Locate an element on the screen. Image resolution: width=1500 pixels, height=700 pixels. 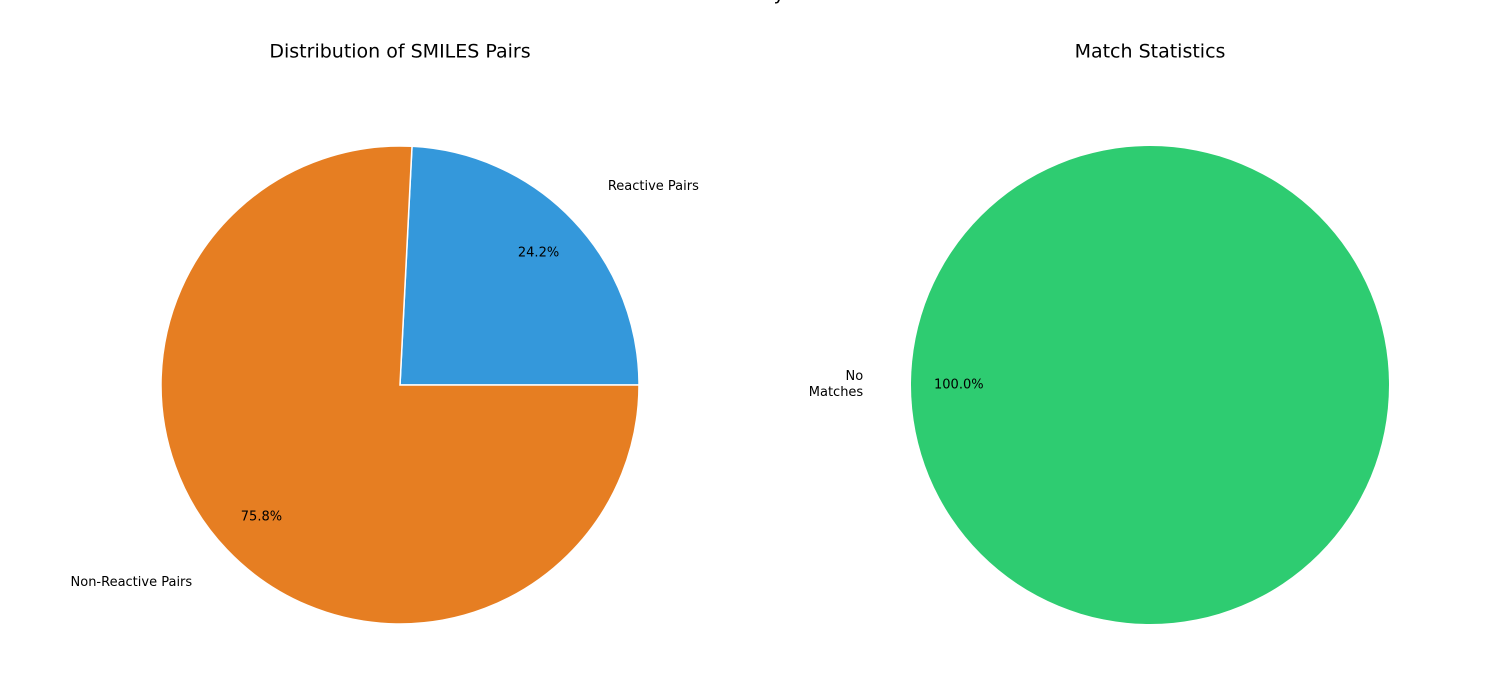
pie-title: Distribution of SMILES Pairs is located at coordinates (399, 52).